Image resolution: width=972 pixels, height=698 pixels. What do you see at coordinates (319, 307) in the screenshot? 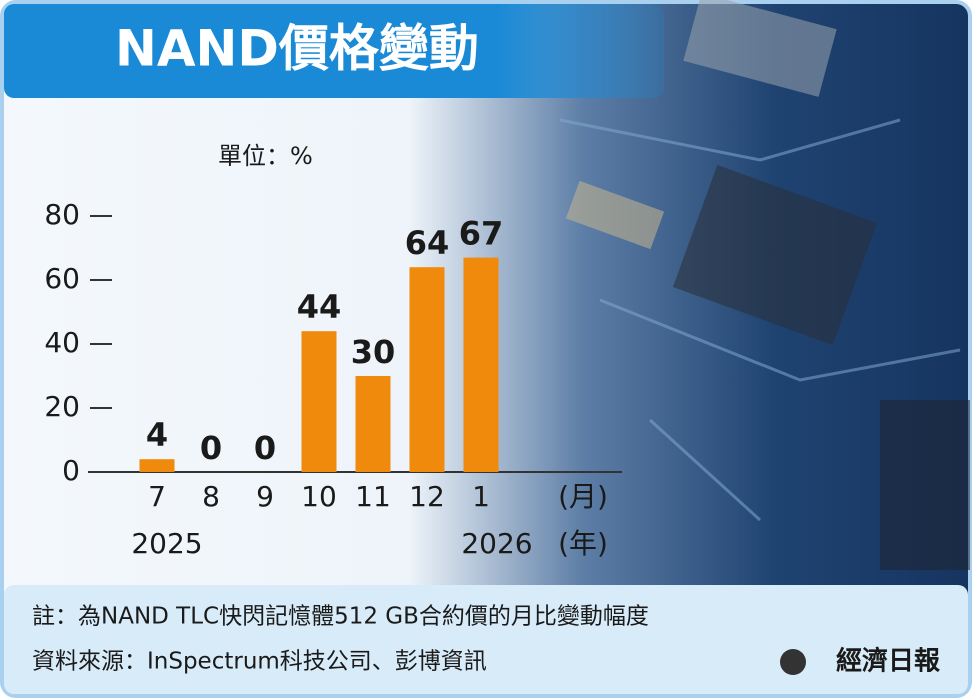
I see `value-label: 44` at bounding box center [319, 307].